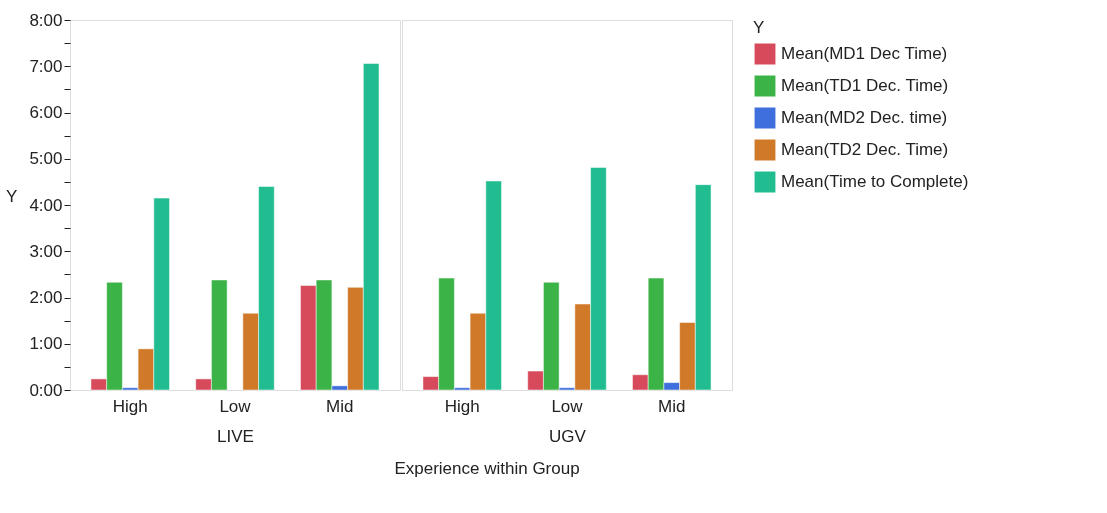  Describe the element at coordinates (46, 20) in the screenshot. I see `y-tick-label: 8:00` at that location.